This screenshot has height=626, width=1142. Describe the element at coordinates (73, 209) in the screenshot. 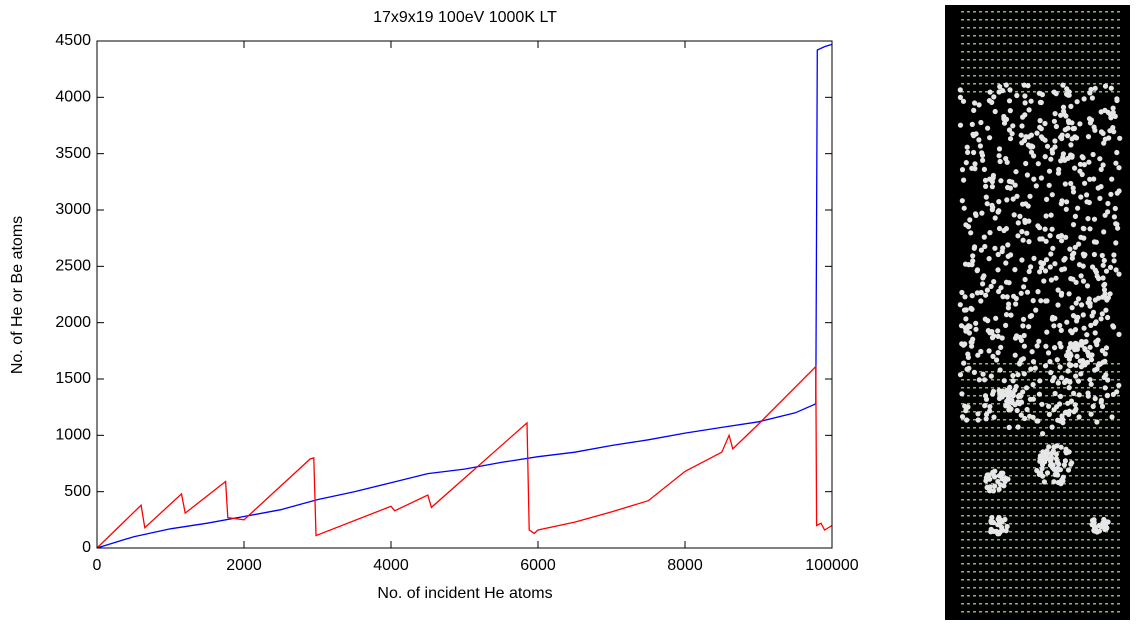

I see `y-tick-label: 3000` at that location.